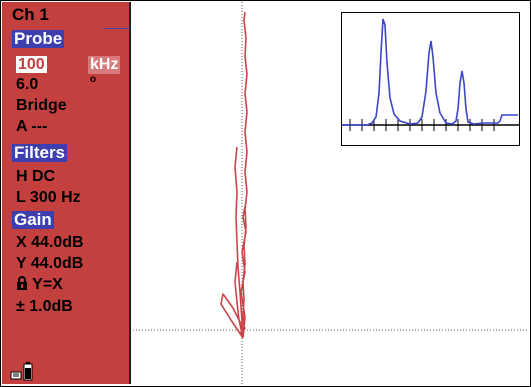 Image resolution: width=531 pixels, height=387 pixels. I want to click on frequency-unit: kHz, so click(104, 65).